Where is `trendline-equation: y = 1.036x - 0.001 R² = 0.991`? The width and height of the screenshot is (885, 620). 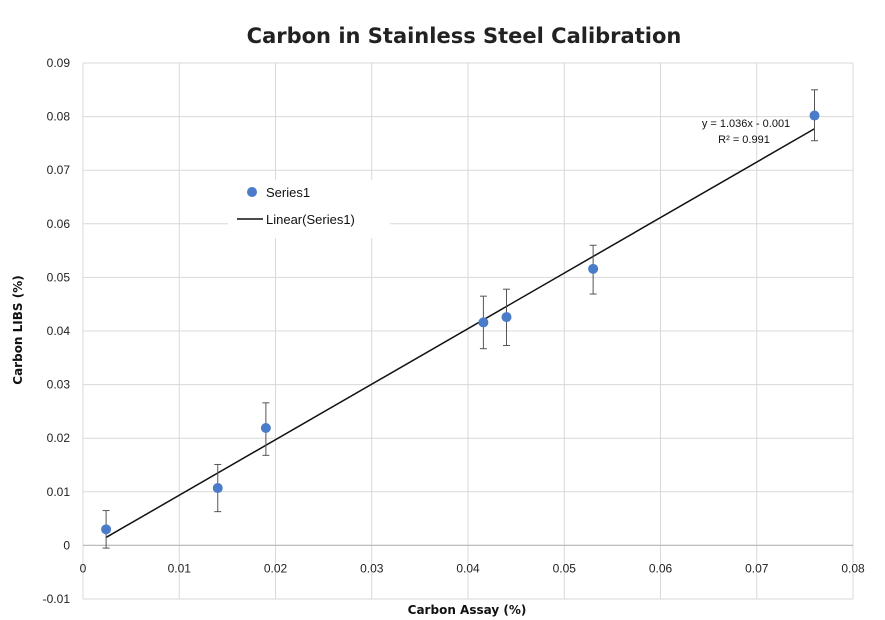 trendline-equation: y = 1.036x - 0.001 R² = 0.991 is located at coordinates (746, 132).